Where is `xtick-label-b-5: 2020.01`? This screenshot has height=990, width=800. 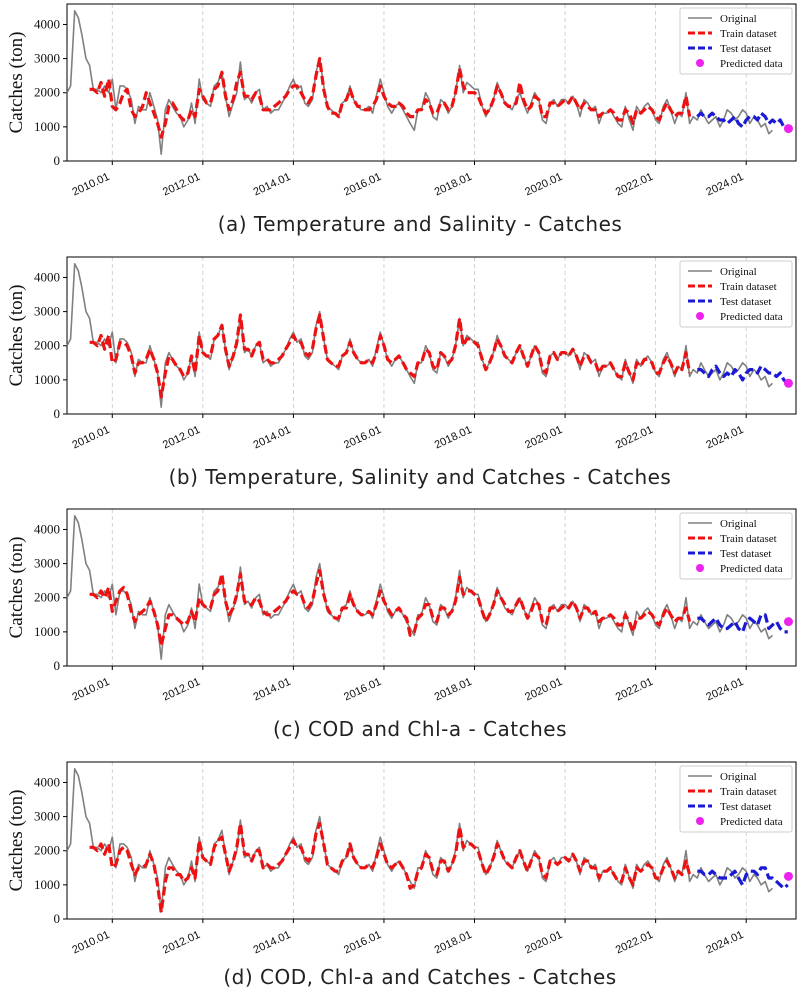
xtick-label-b-5: 2020.01 is located at coordinates (543, 438).